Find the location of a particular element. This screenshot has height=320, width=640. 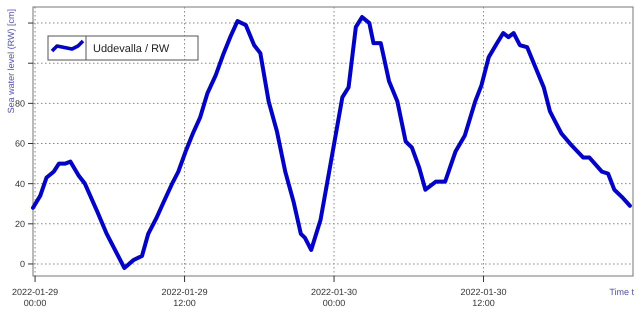

x-tick-label: 2022-01-29 12:00 is located at coordinates (185, 297).